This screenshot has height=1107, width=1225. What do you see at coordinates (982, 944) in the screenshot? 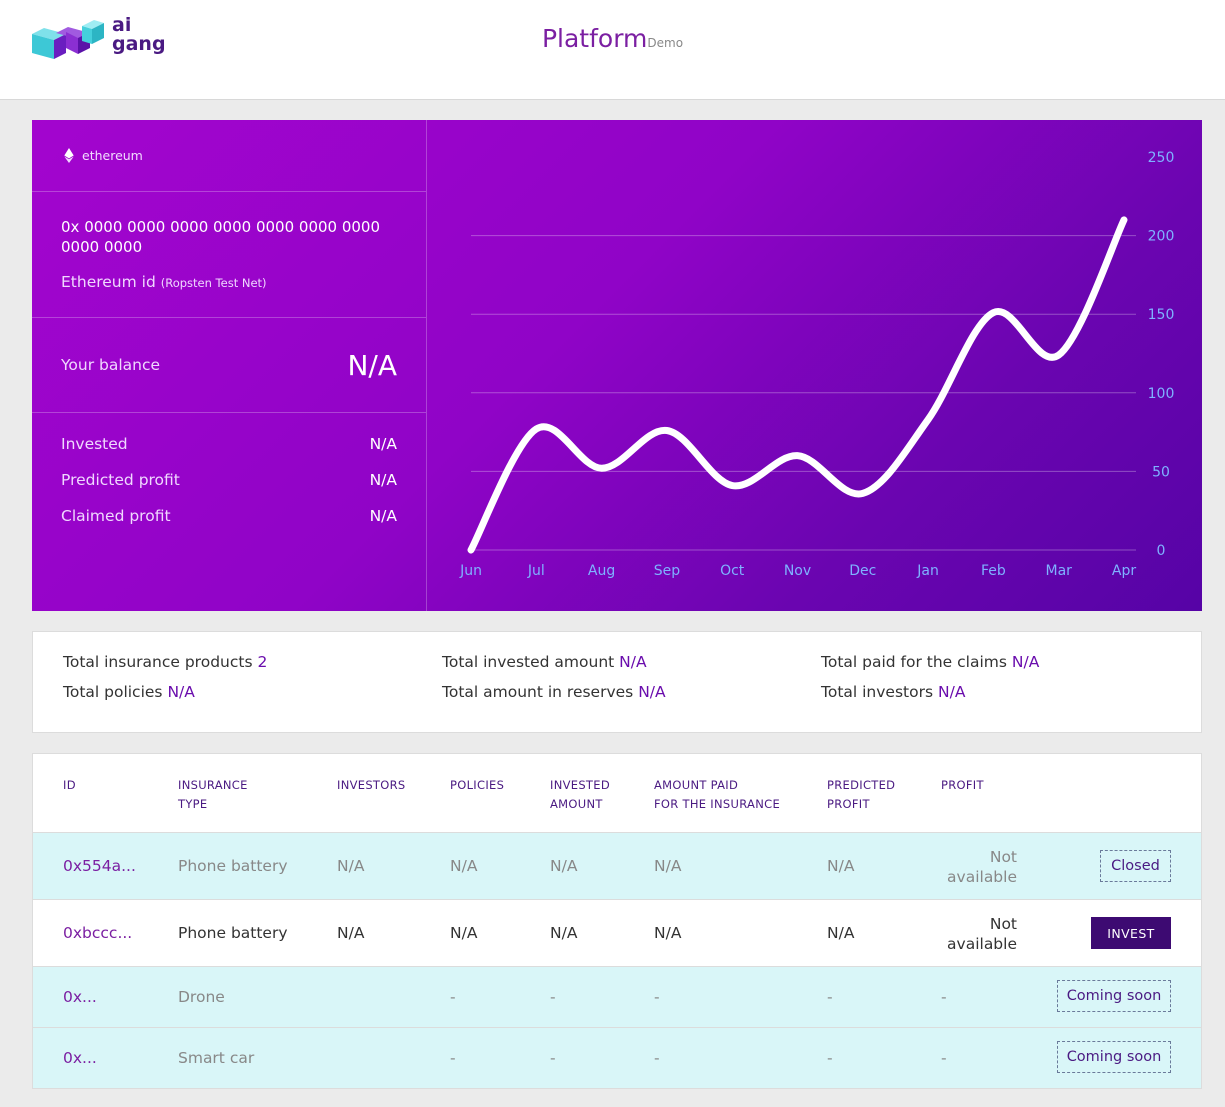
I see `row-profit-line: available` at bounding box center [982, 944].